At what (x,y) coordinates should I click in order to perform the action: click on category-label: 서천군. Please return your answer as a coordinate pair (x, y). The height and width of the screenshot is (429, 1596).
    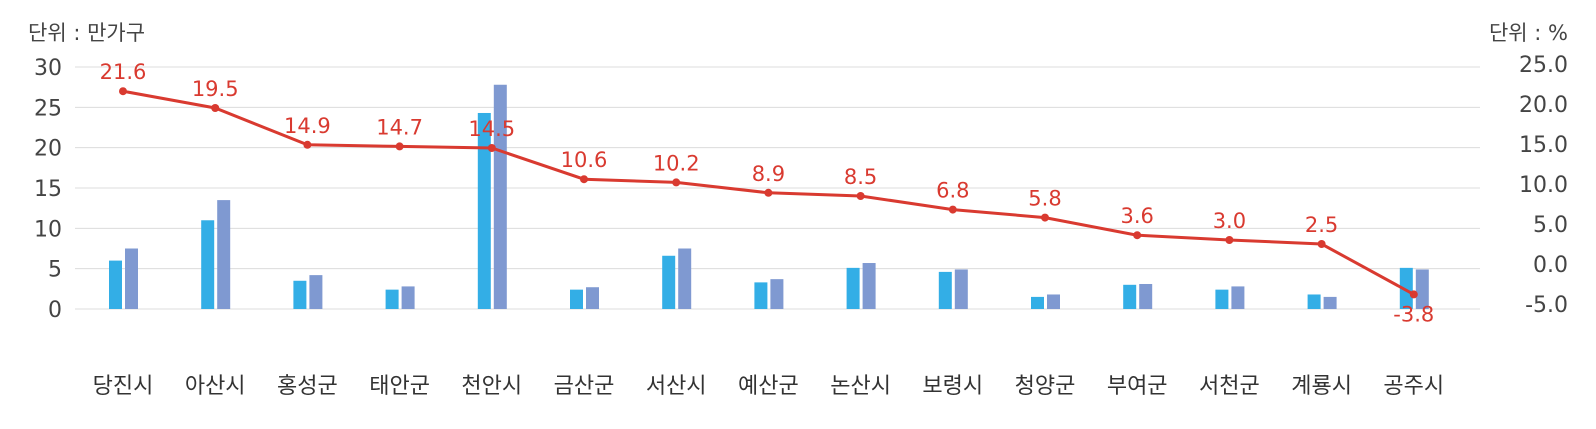
    Looking at the image, I should click on (1229, 386).